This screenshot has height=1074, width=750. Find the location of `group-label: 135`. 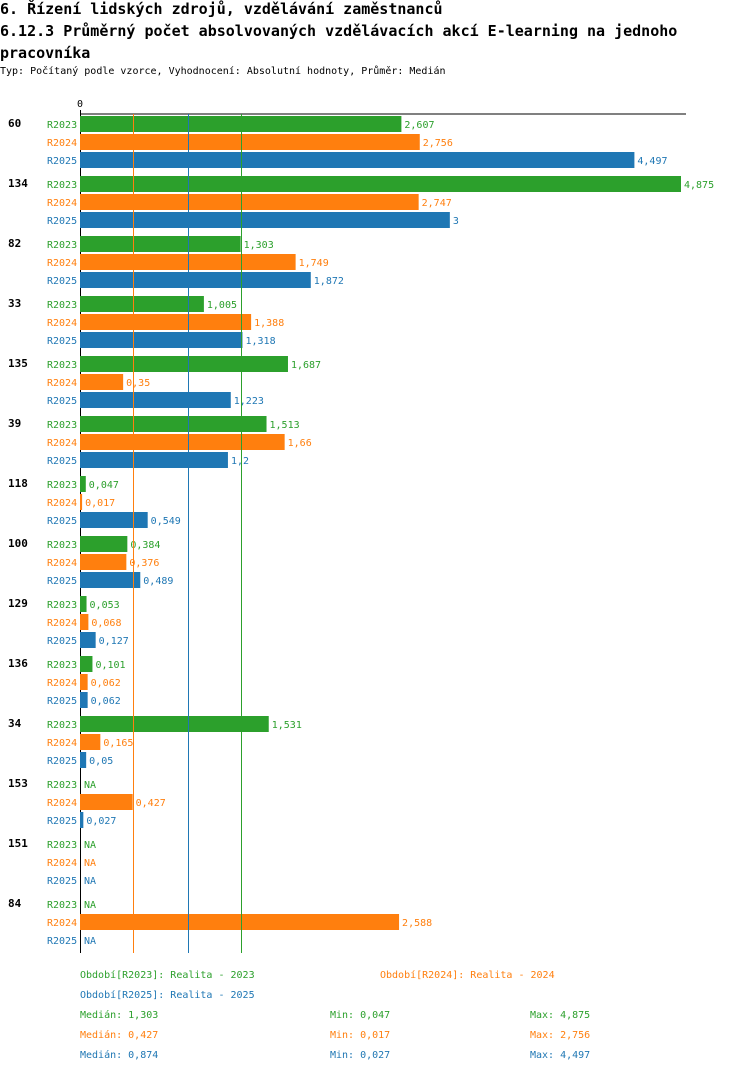

group-label: 135 is located at coordinates (18, 363).